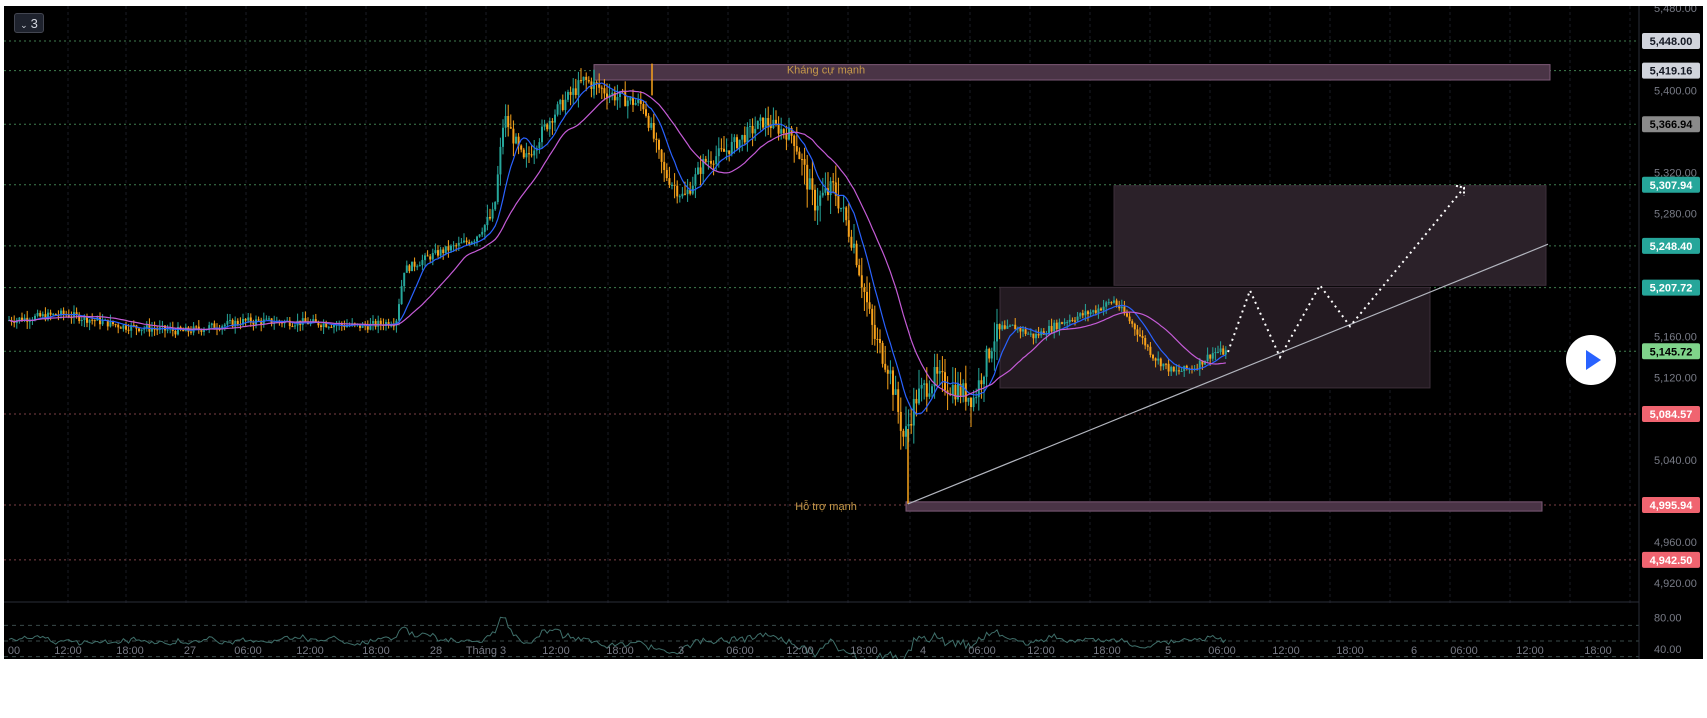 This screenshot has width=1707, height=718. Describe the element at coordinates (821, 637) in the screenshot. I see `oscillator-pane` at that location.